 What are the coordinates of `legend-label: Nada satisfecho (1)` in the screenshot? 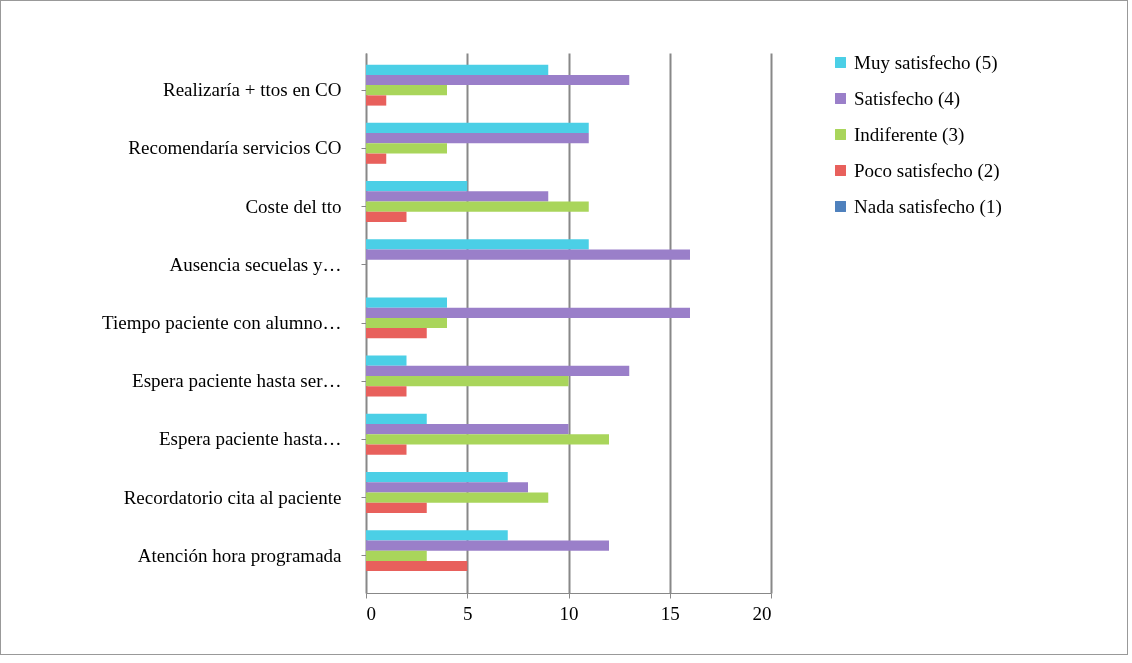 It's located at (928, 206).